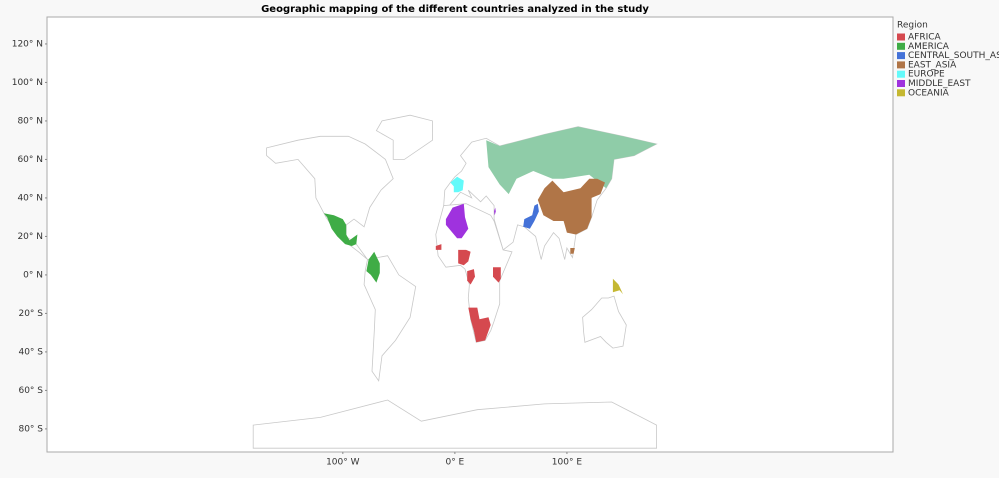 The width and height of the screenshot is (999, 478). What do you see at coordinates (925, 38) in the screenshot?
I see `legend-label: AFRICA` at bounding box center [925, 38].